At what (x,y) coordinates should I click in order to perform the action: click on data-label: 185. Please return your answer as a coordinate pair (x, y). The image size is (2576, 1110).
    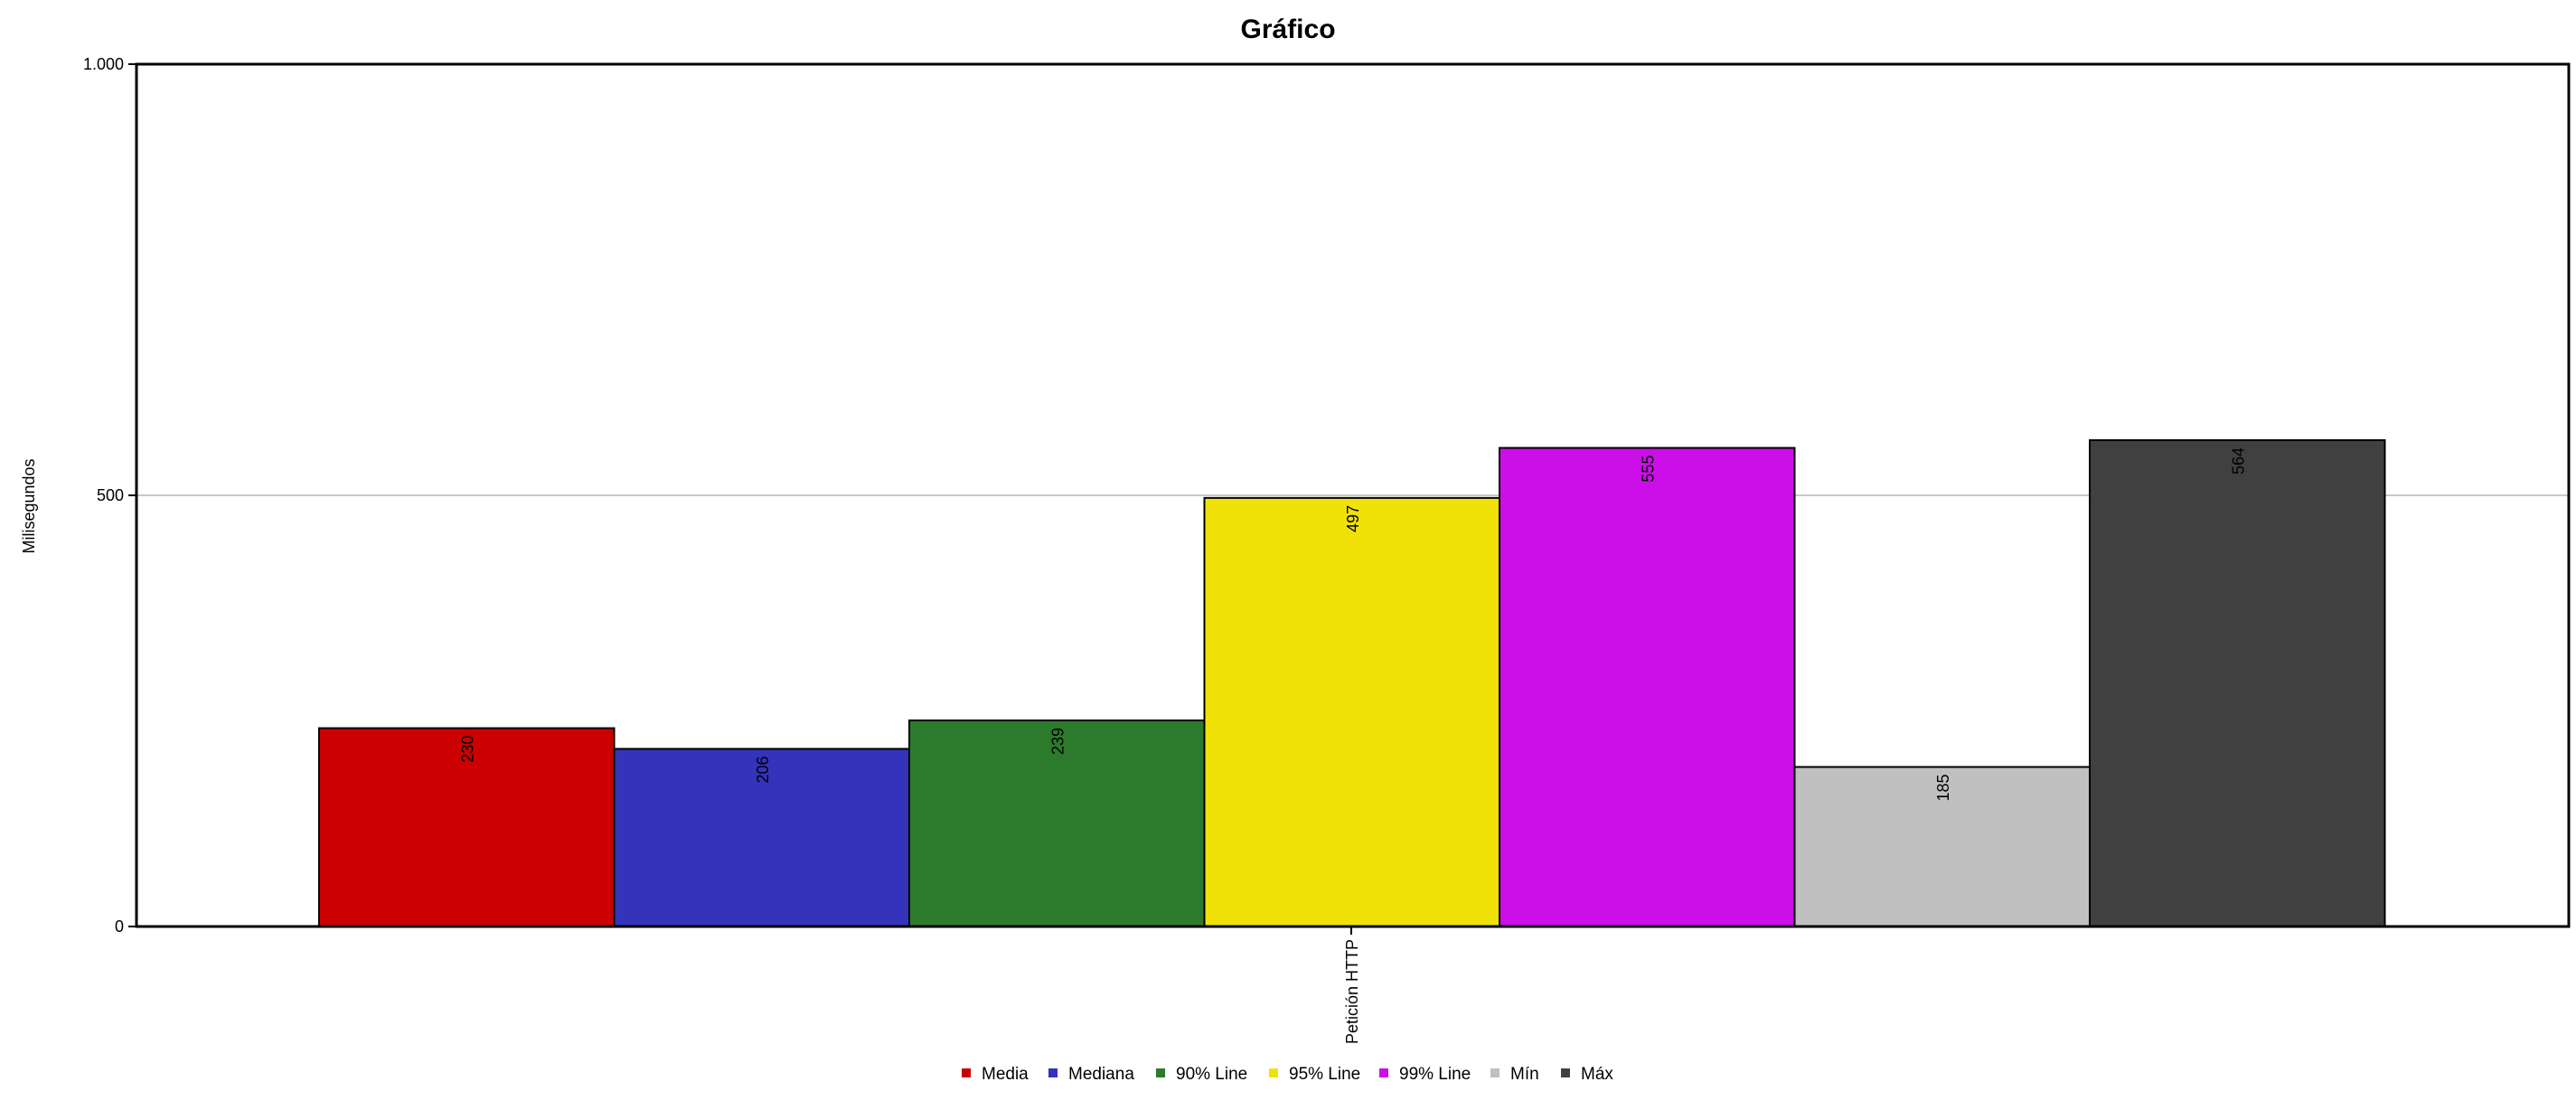
    Looking at the image, I should click on (1943, 788).